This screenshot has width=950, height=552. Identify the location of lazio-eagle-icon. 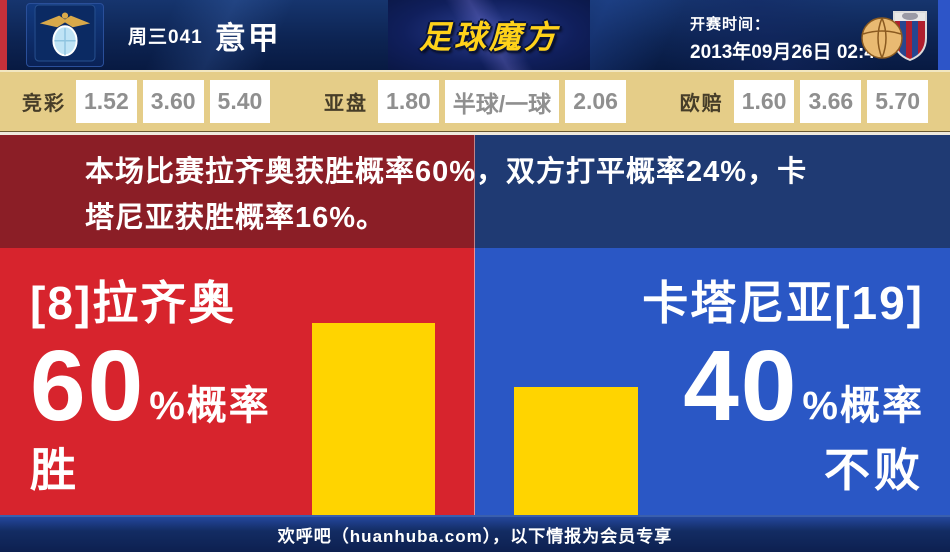
(65, 35).